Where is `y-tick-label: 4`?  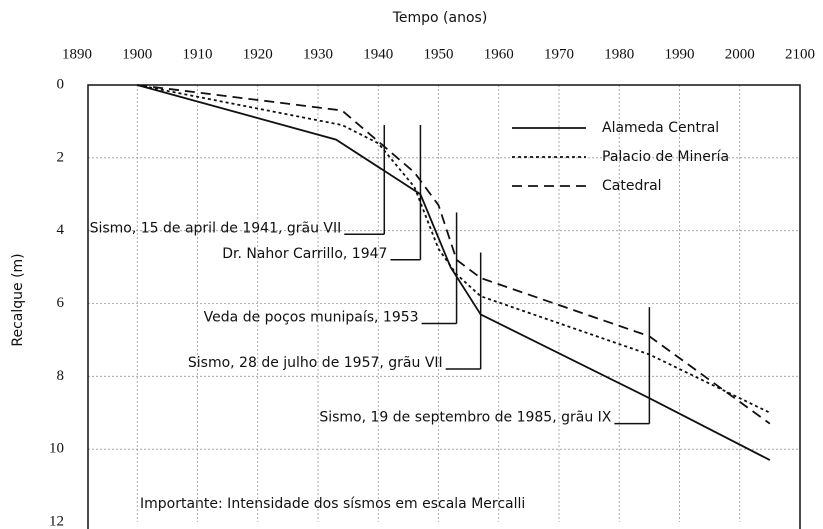 y-tick-label: 4 is located at coordinates (61, 230).